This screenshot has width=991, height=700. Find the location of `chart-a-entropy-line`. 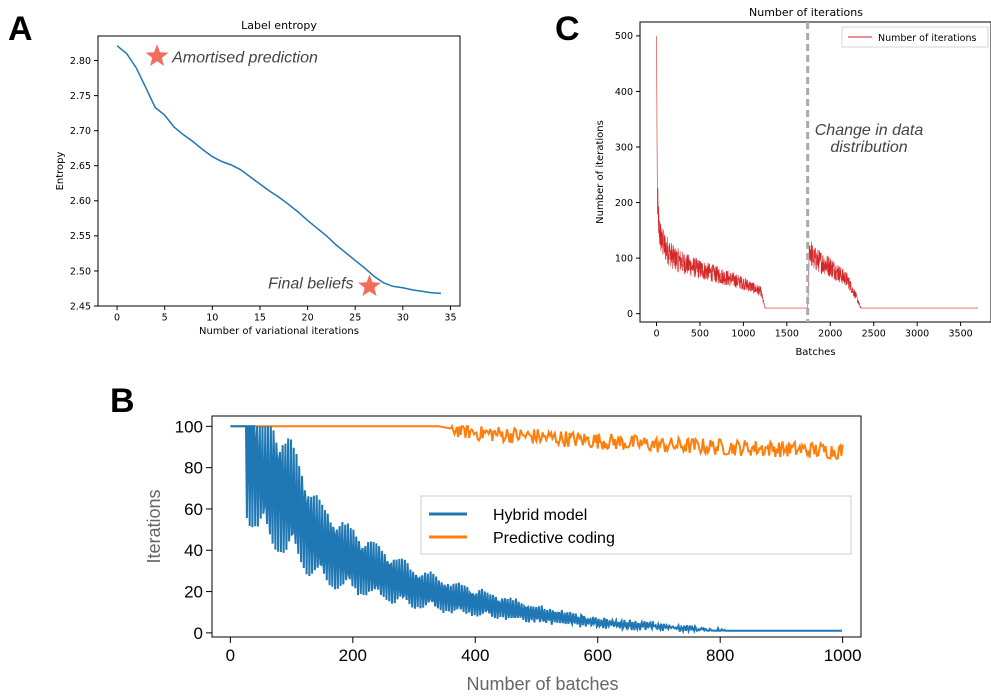

chart-a-entropy-line is located at coordinates (278, 170).